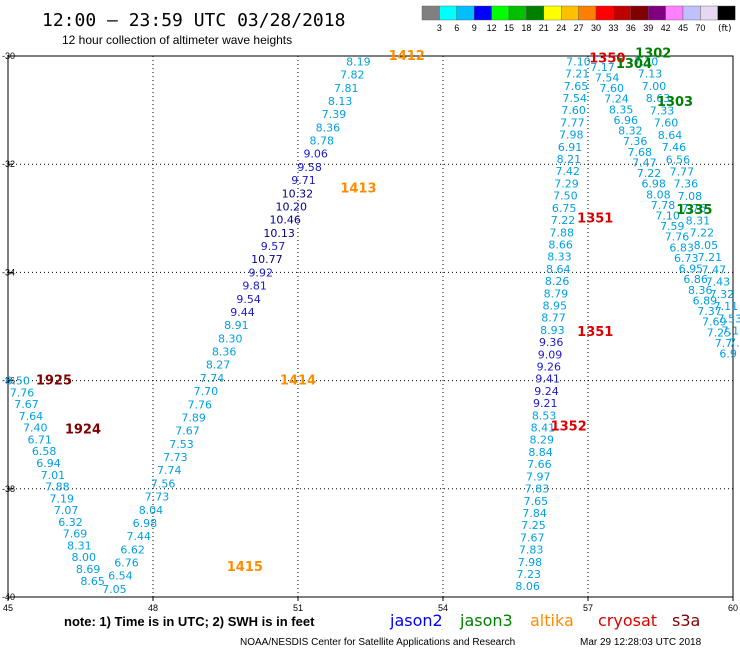  What do you see at coordinates (309, 167) in the screenshot?
I see `wave-height-value: 9.58` at bounding box center [309, 167].